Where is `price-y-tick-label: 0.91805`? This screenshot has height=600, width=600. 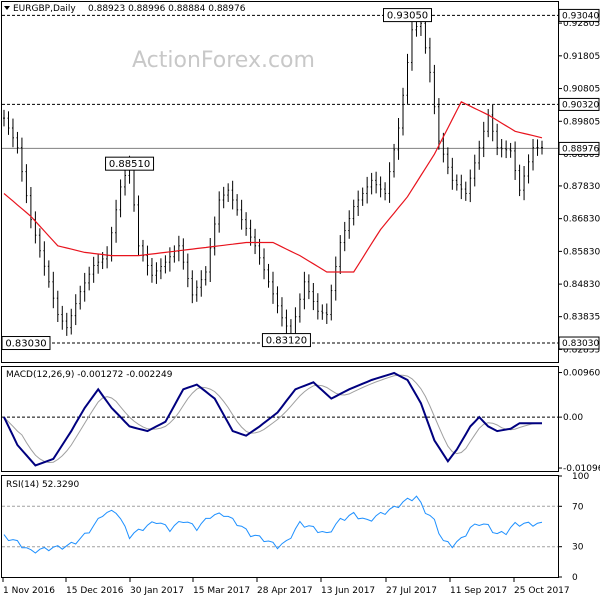 price-y-tick-label: 0.91805 is located at coordinates (581, 57).